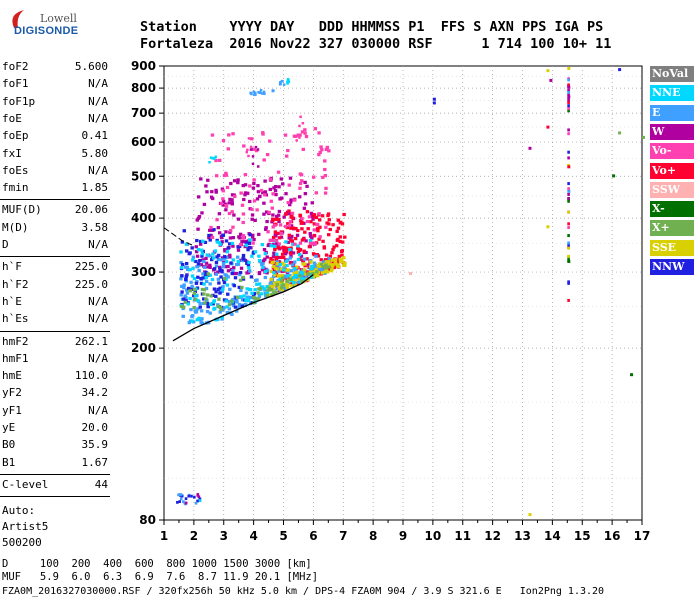 The width and height of the screenshot is (700, 600). Describe the element at coordinates (25, 484) in the screenshot. I see `param-key: C-level` at that location.